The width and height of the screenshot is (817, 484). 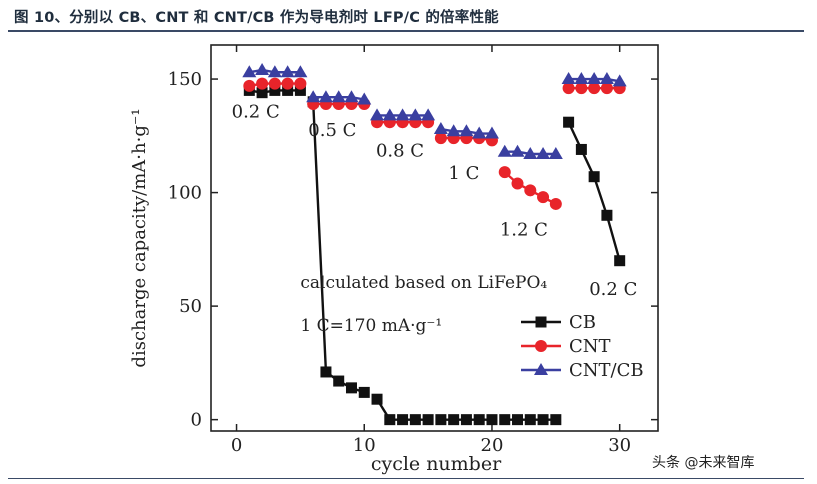 I want to click on rate-label: 0.5 C, so click(x=332, y=130).